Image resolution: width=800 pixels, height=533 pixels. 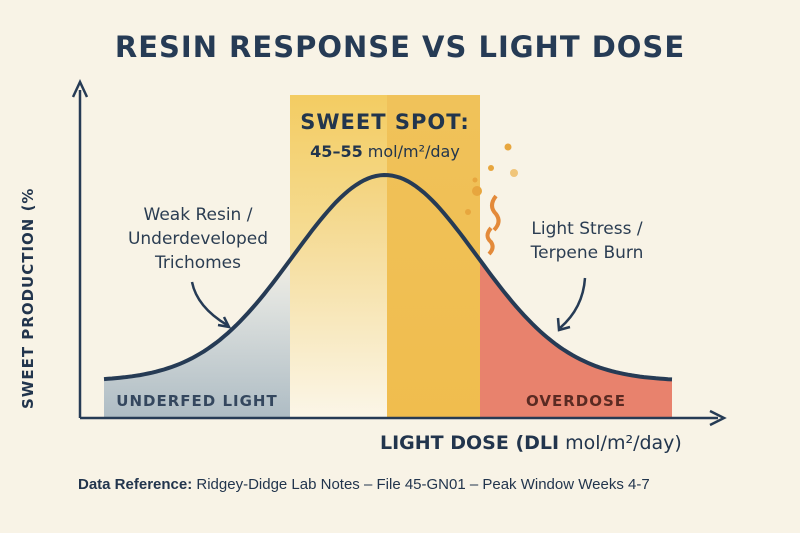 I want to click on annotation-line: Weak Resin /, so click(x=198, y=215).